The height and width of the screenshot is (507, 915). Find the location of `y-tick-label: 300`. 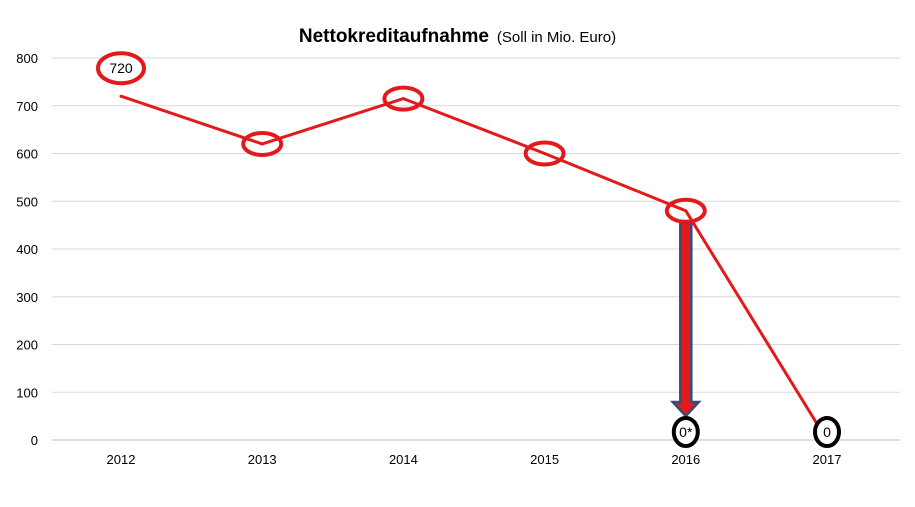

y-tick-label: 300 is located at coordinates (27, 297).